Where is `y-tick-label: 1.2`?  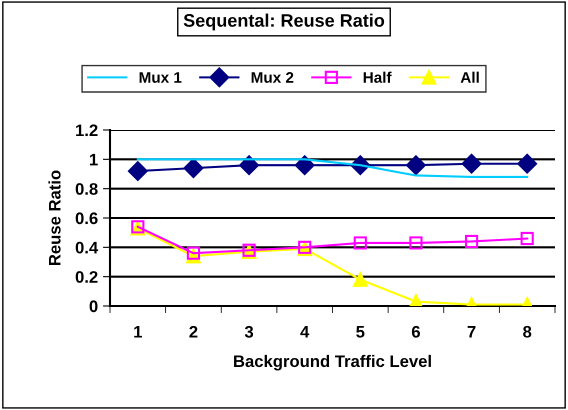 y-tick-label: 1.2 is located at coordinates (87, 130).